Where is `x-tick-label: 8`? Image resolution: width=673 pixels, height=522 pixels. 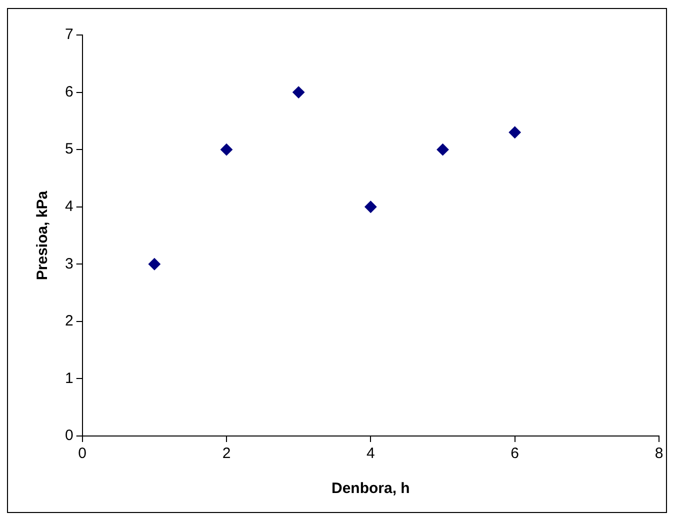 x-tick-label: 8 is located at coordinates (659, 453).